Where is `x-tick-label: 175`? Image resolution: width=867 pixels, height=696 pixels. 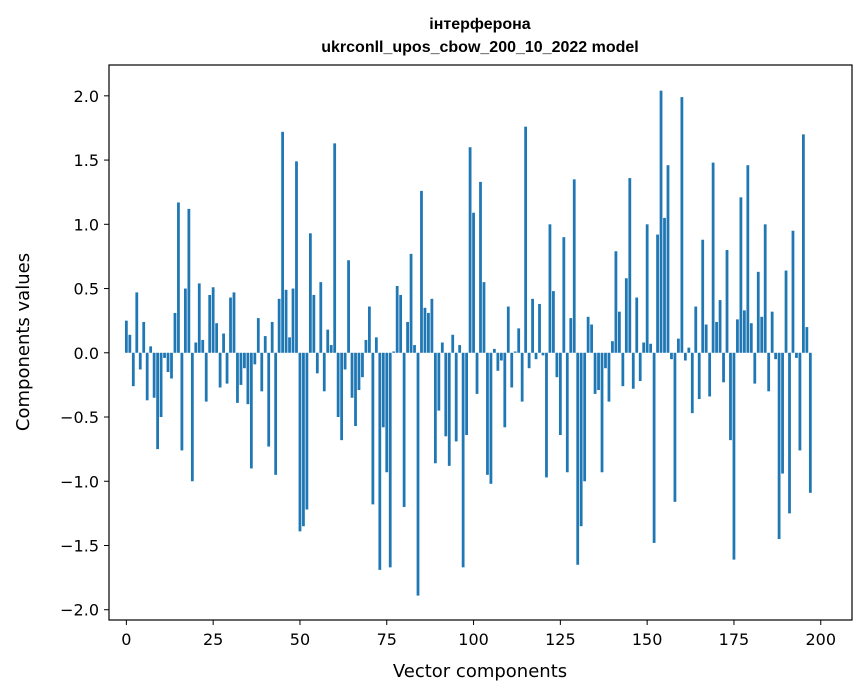 x-tick-label: 175 is located at coordinates (734, 639).